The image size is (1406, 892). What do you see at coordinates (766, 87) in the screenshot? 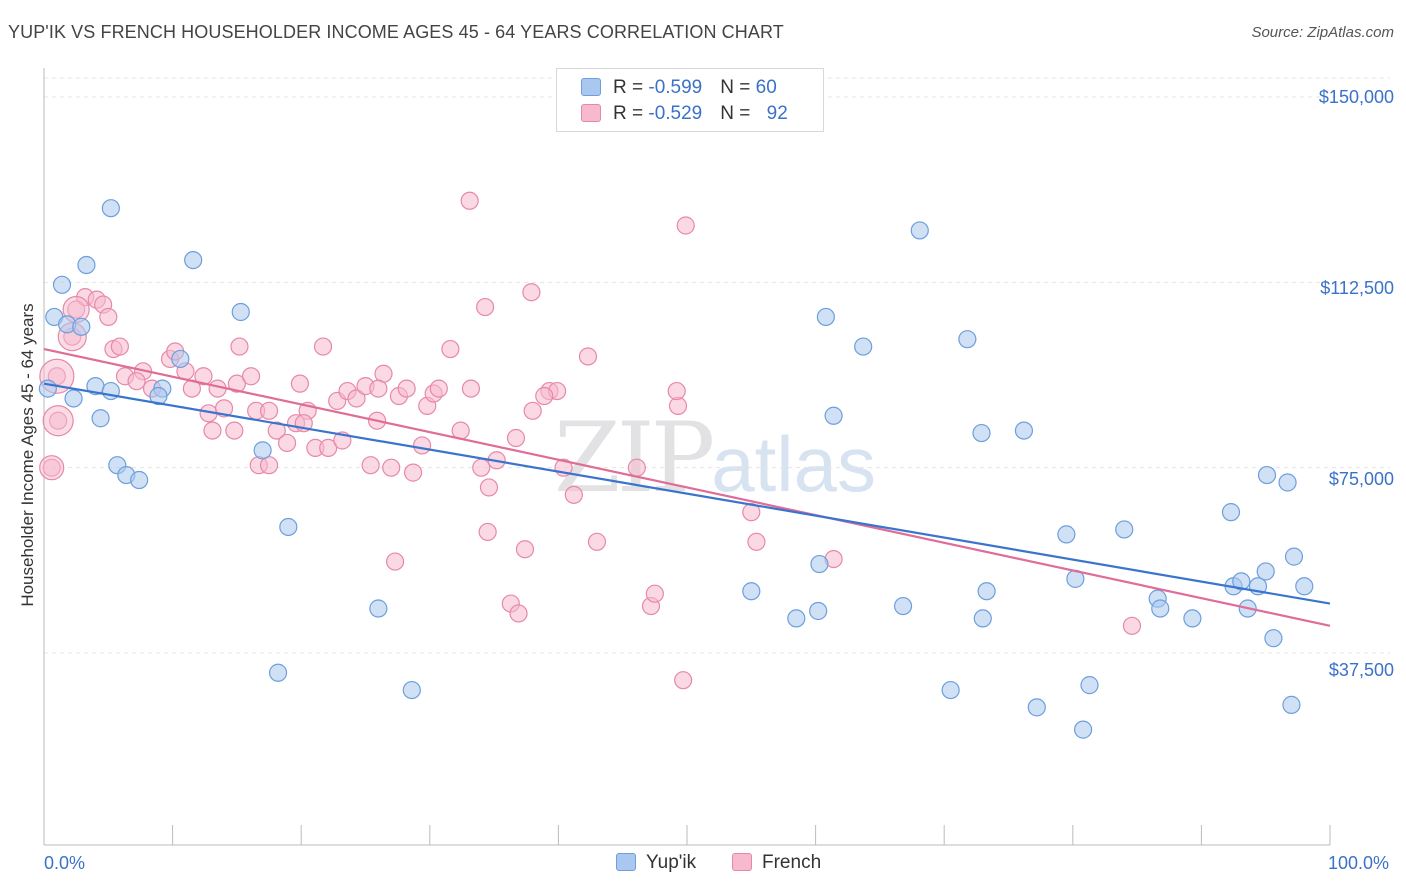
I see `n-value: 60` at bounding box center [766, 87].